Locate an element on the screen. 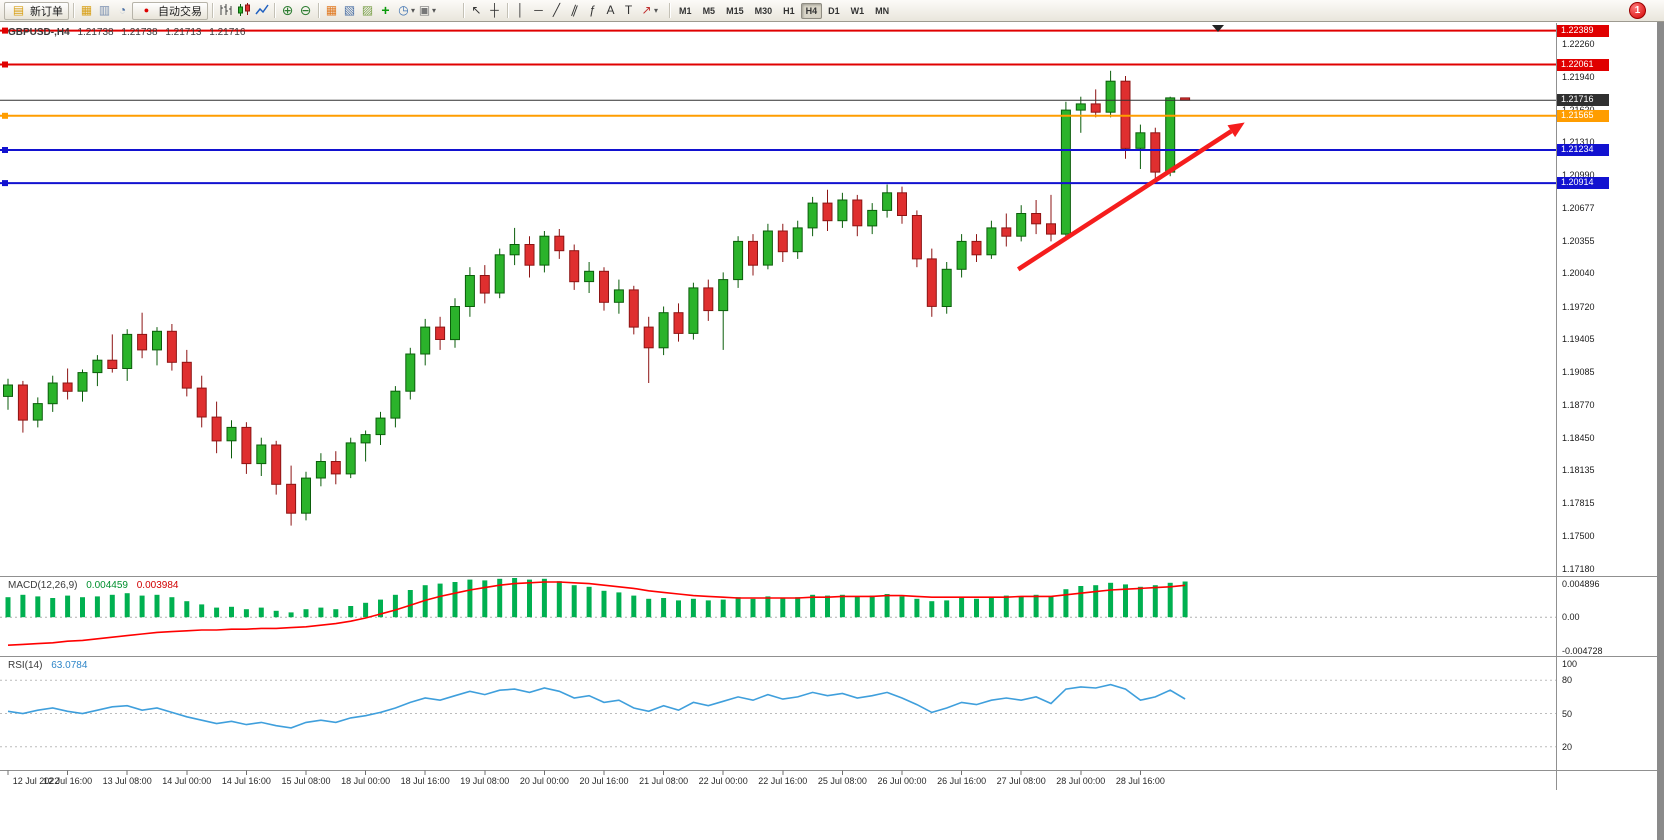  auto-trading-icon: ● is located at coordinates (146, 10).